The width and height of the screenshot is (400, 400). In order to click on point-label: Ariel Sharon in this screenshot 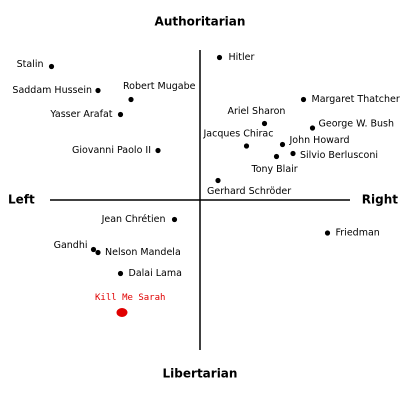, I will do `click(257, 111)`.